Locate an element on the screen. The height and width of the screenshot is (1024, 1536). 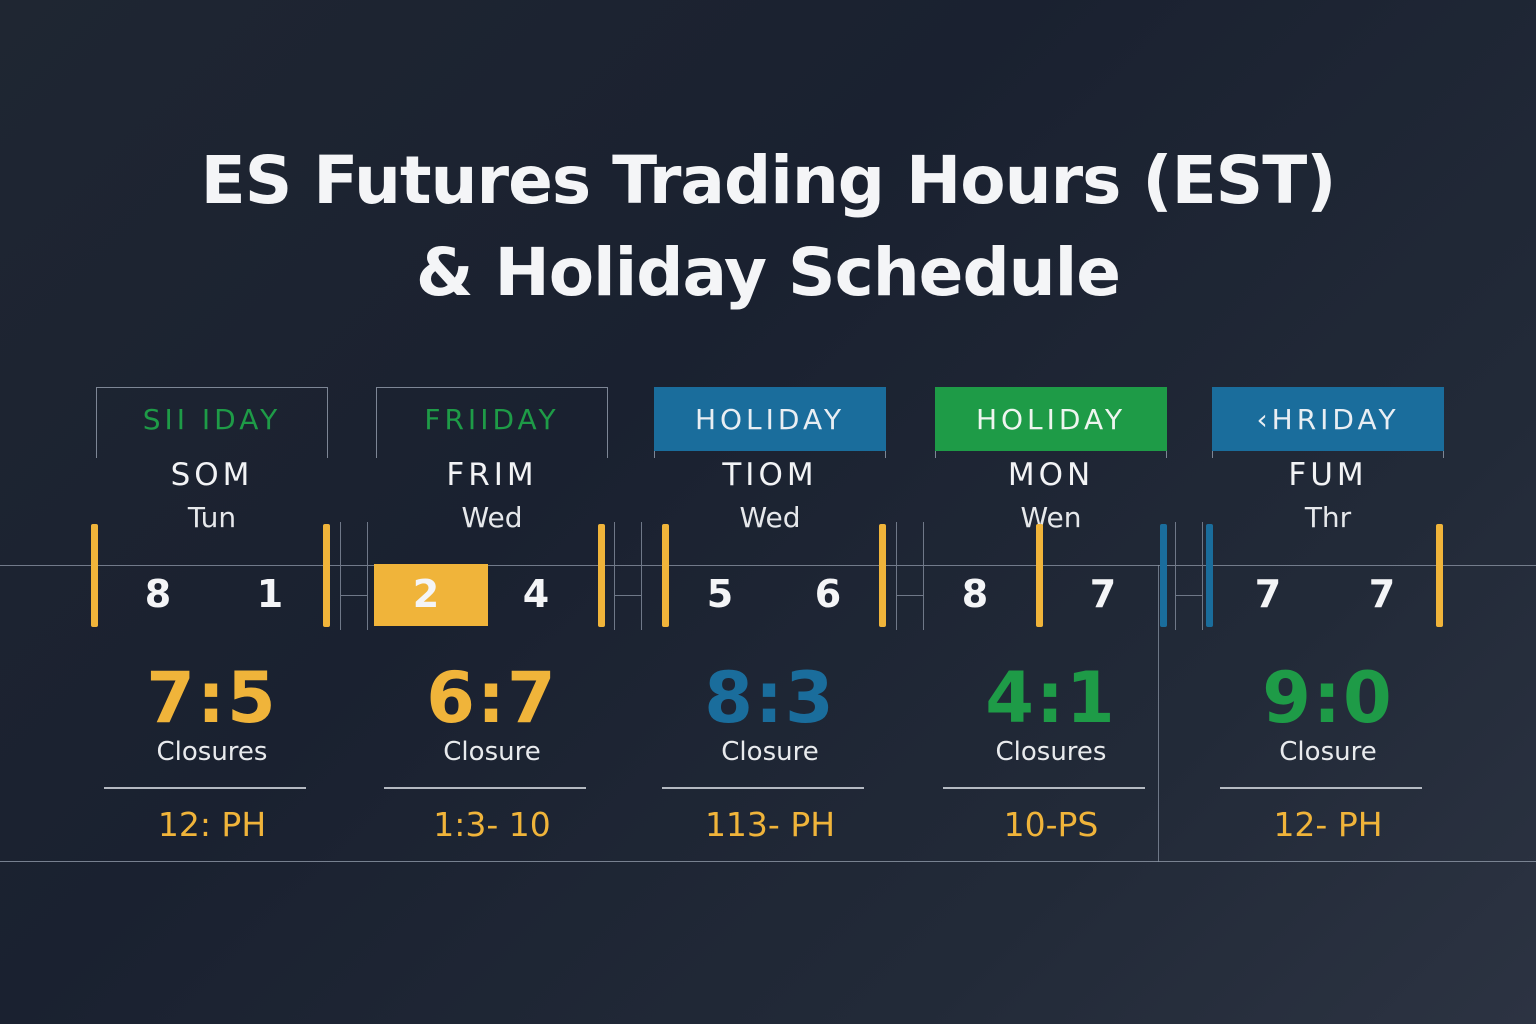
selected-date-highlight is located at coordinates (431, 595).